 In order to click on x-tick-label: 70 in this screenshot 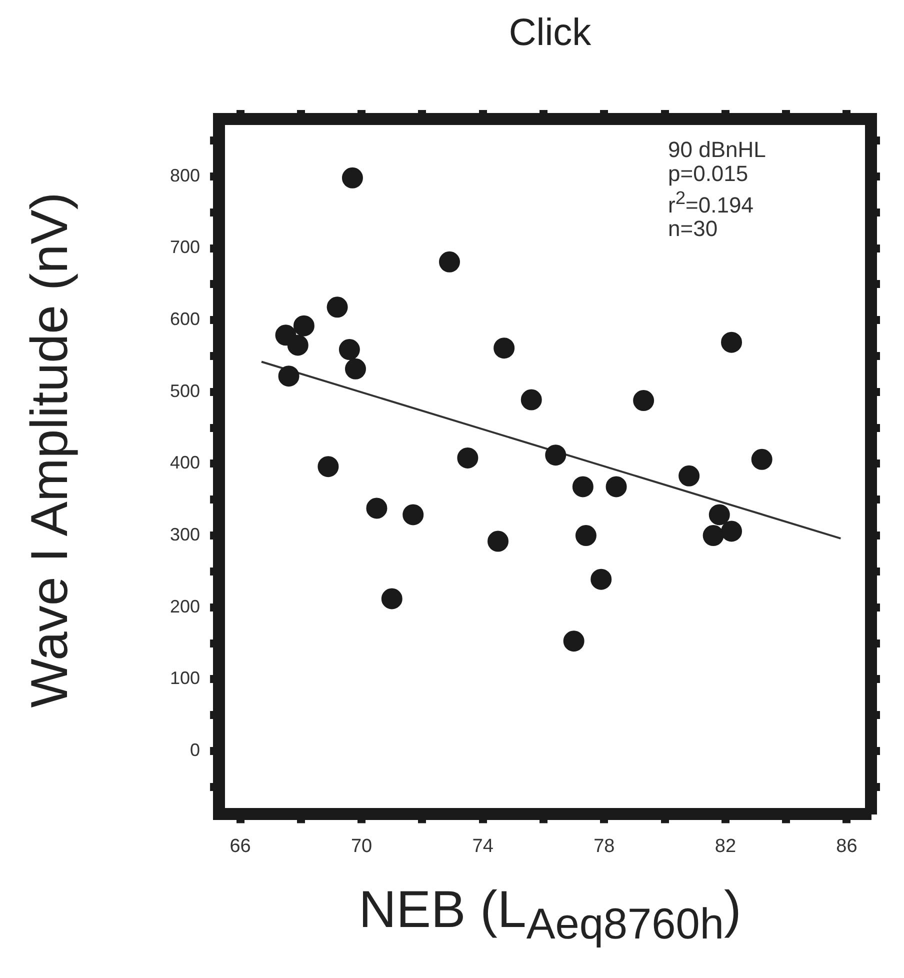, I will do `click(361, 846)`.